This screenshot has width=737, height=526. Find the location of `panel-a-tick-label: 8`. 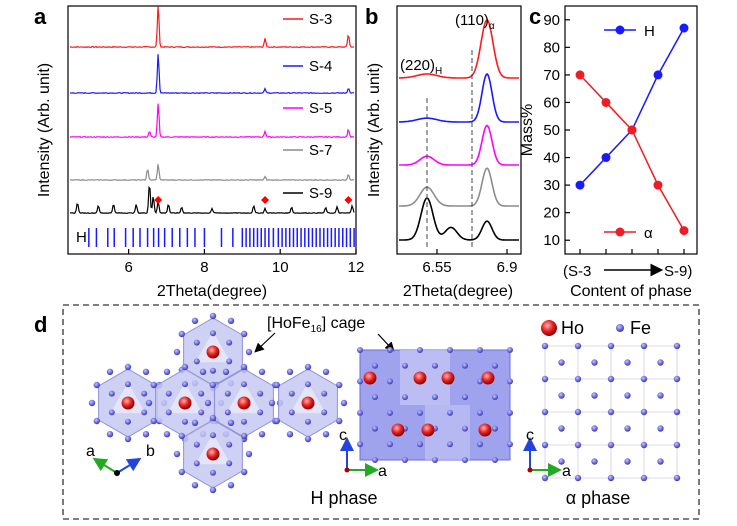

panel-a-tick-label: 8 is located at coordinates (204, 267).